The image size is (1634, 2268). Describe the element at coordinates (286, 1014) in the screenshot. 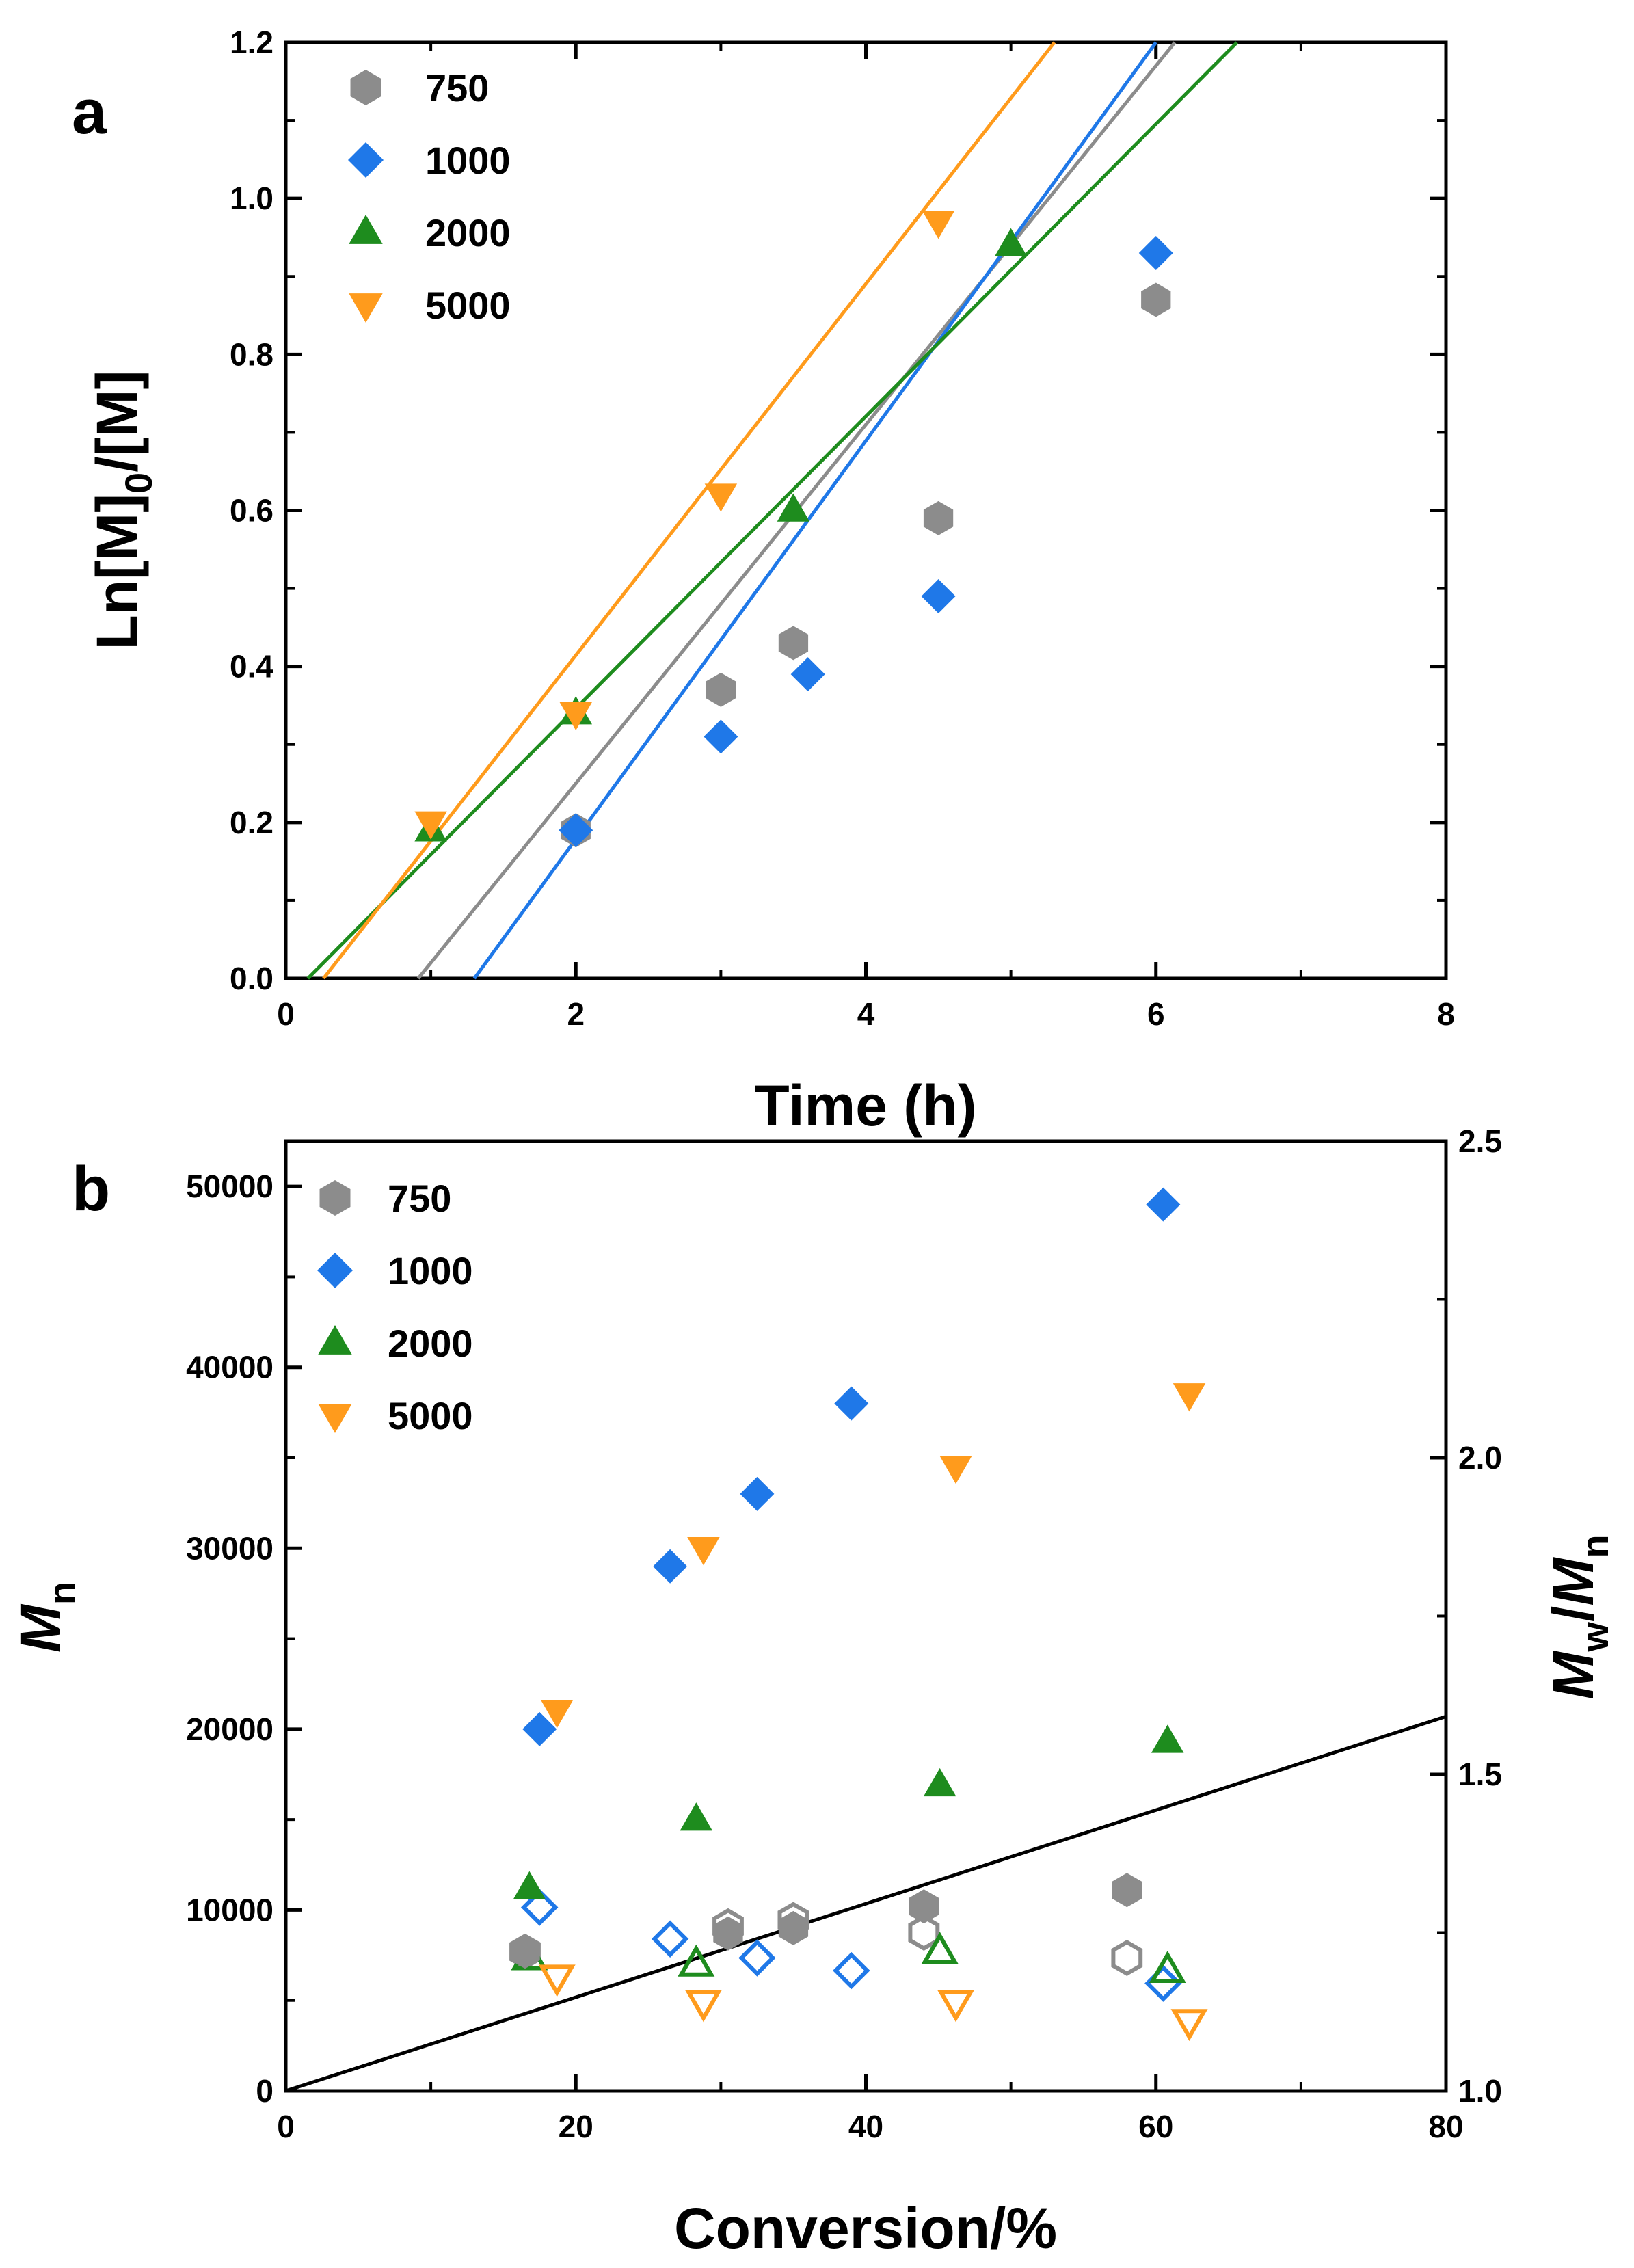

I see `panel-a-x-tick-label: 0` at that location.